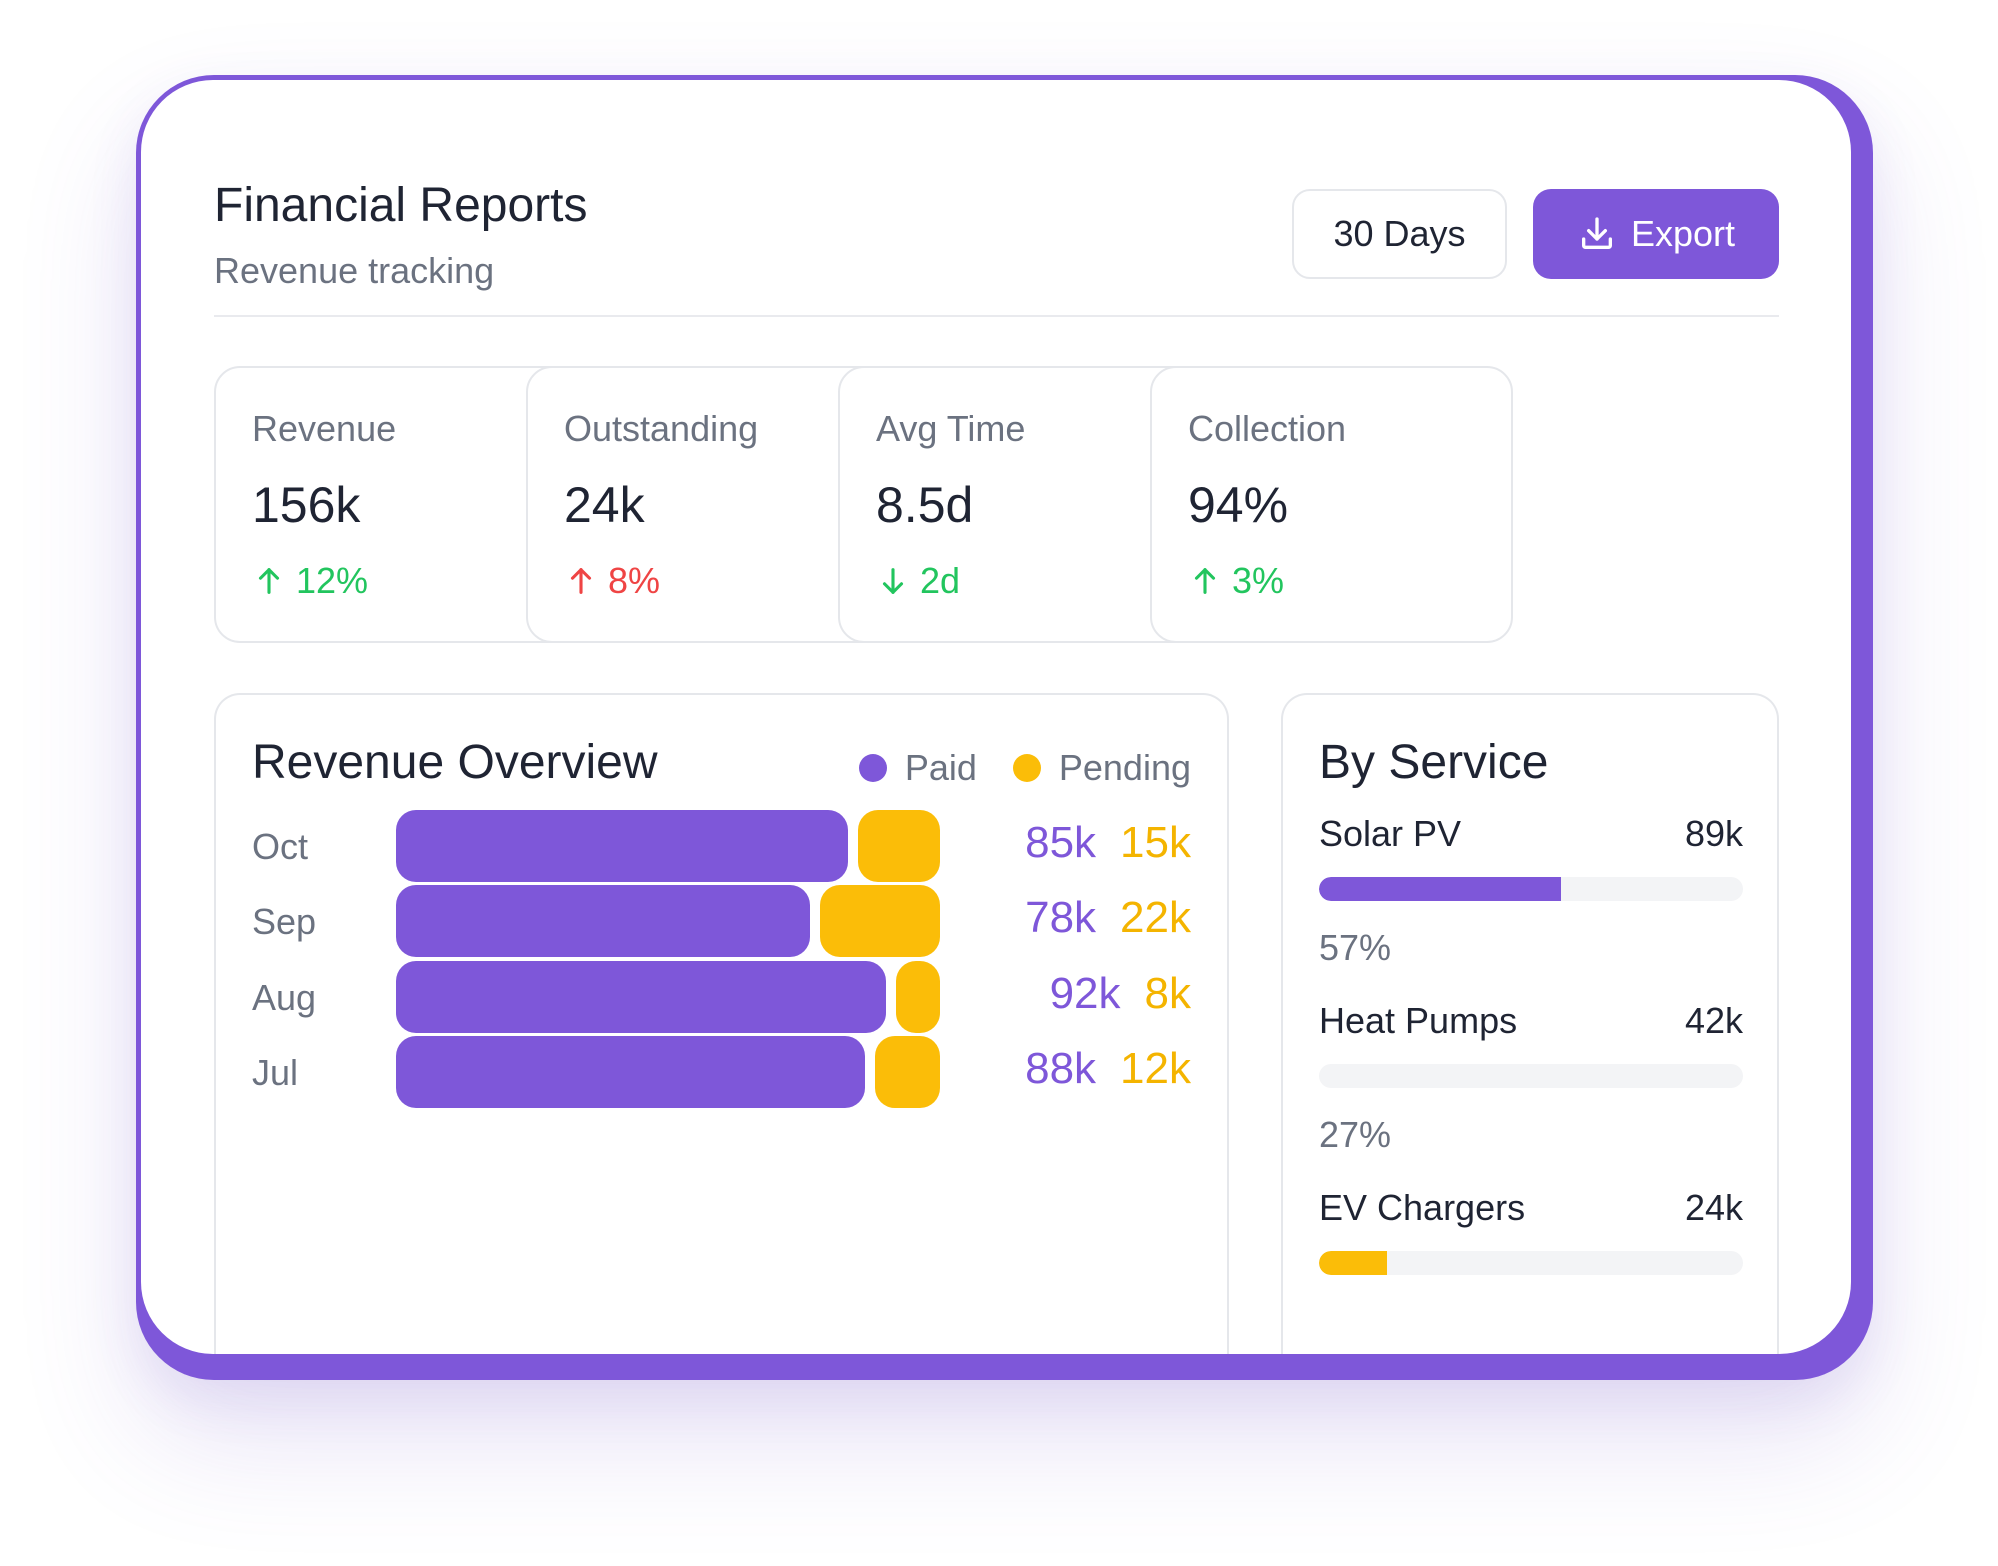 The height and width of the screenshot is (1566, 1998). Describe the element at coordinates (1713, 1207) in the screenshot. I see `service-value: 24k` at that location.